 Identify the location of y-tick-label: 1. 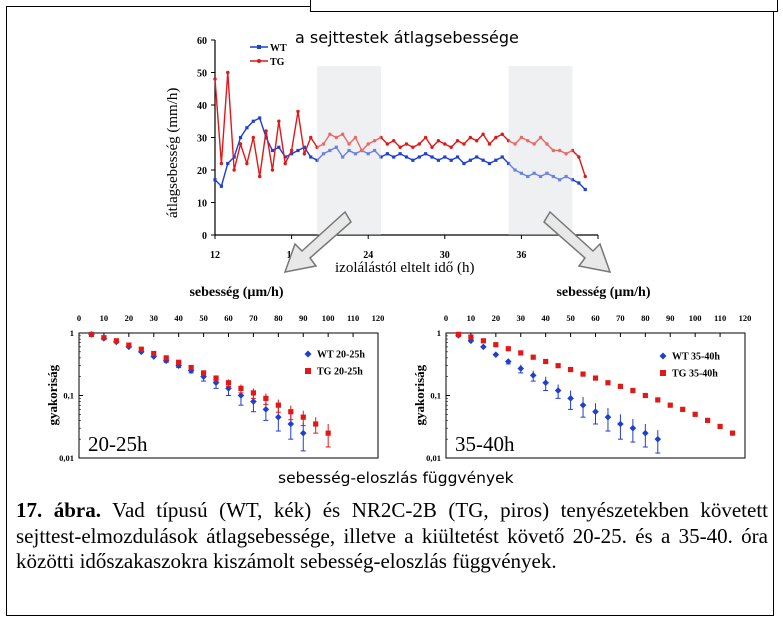
(439, 333).